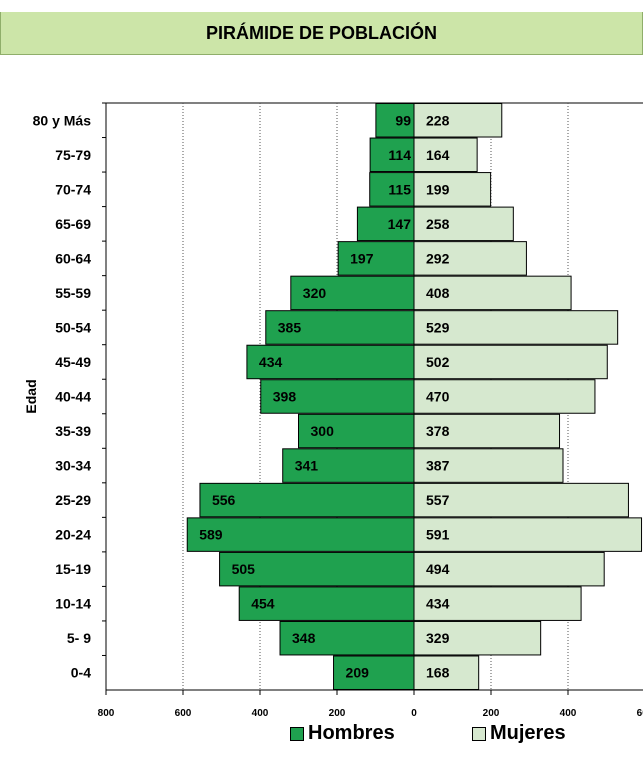 The image size is (643, 770). Describe the element at coordinates (528, 733) in the screenshot. I see `legend-label-mujeres: Mujeres` at that location.